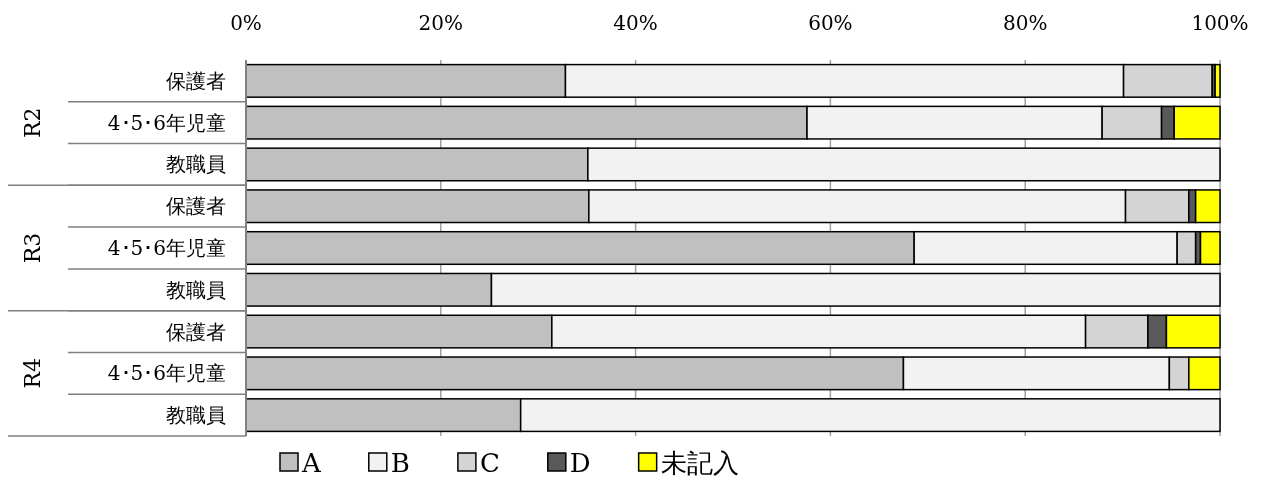 The width and height of the screenshot is (1266, 479). Describe the element at coordinates (441, 23) in the screenshot. I see `x-tick-label: 20%` at that location.